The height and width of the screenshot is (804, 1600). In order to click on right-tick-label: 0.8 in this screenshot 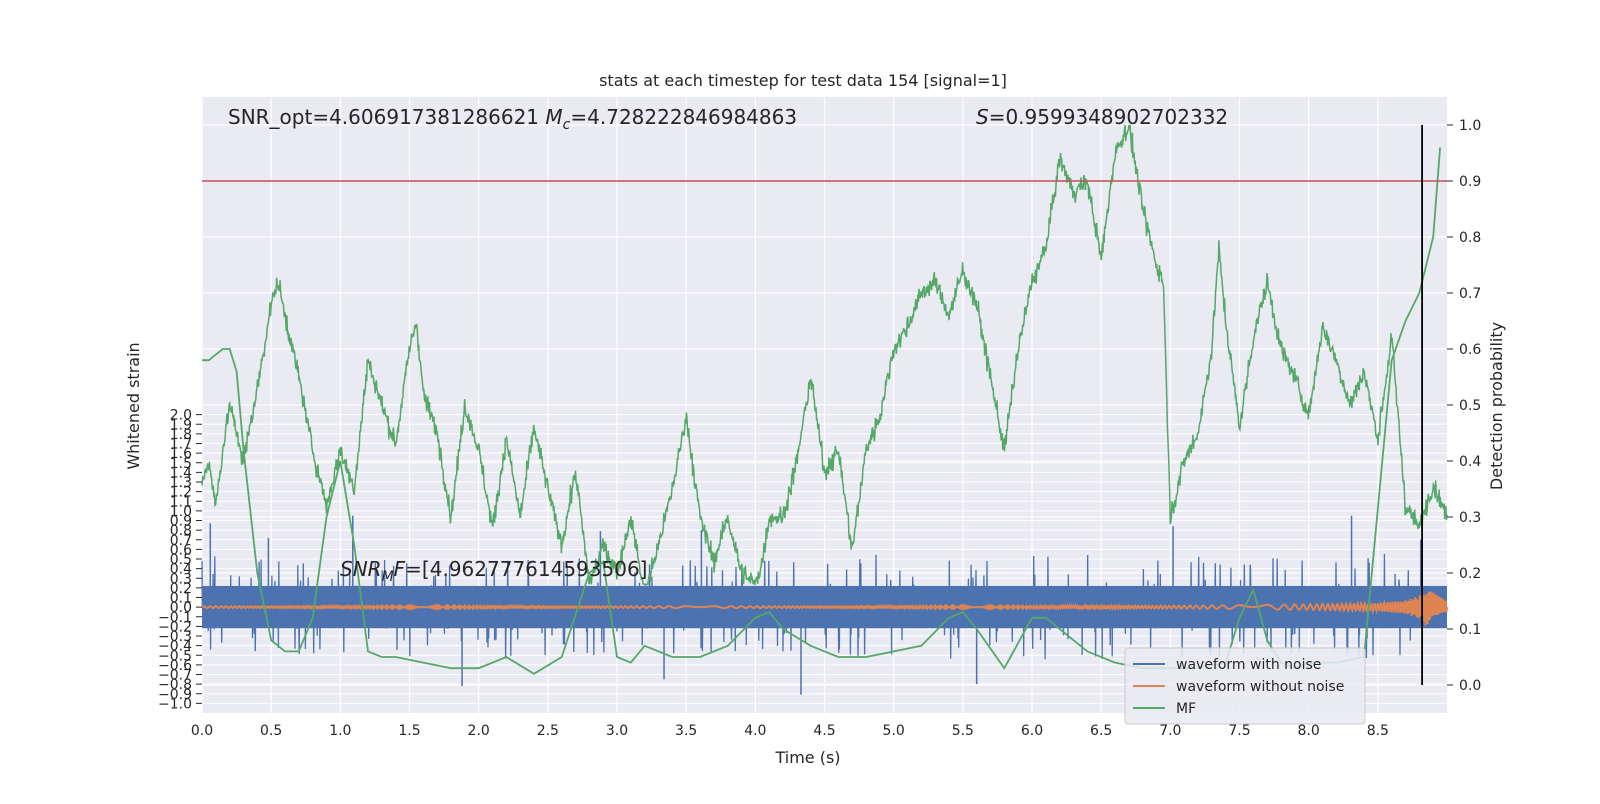, I will do `click(1470, 238)`.